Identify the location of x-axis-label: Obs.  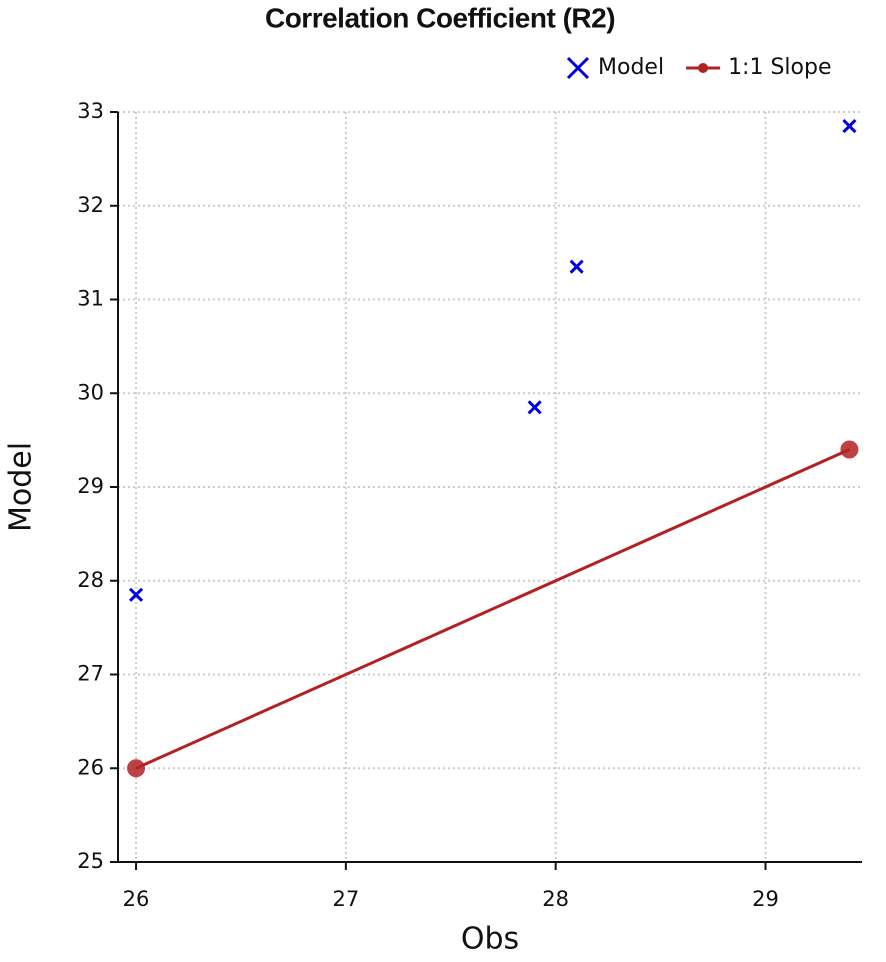
(490, 939).